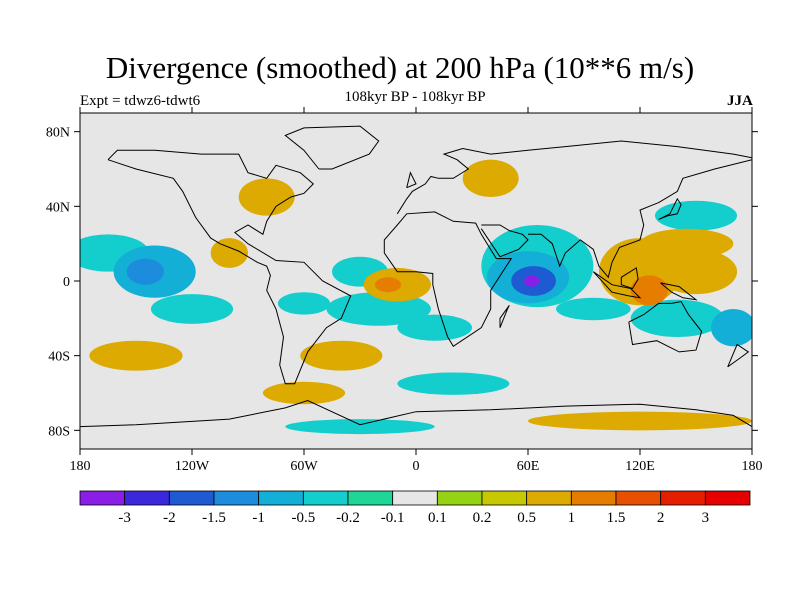  What do you see at coordinates (437, 518) in the screenshot?
I see `colorbar-label-7: 0.1` at bounding box center [437, 518].